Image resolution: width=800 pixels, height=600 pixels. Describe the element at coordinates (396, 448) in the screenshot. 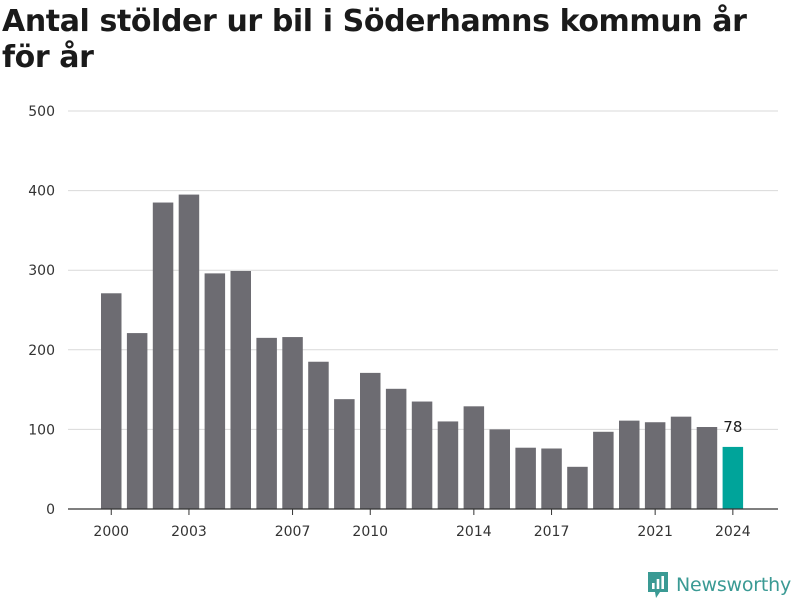

I see `bar-2011` at that location.